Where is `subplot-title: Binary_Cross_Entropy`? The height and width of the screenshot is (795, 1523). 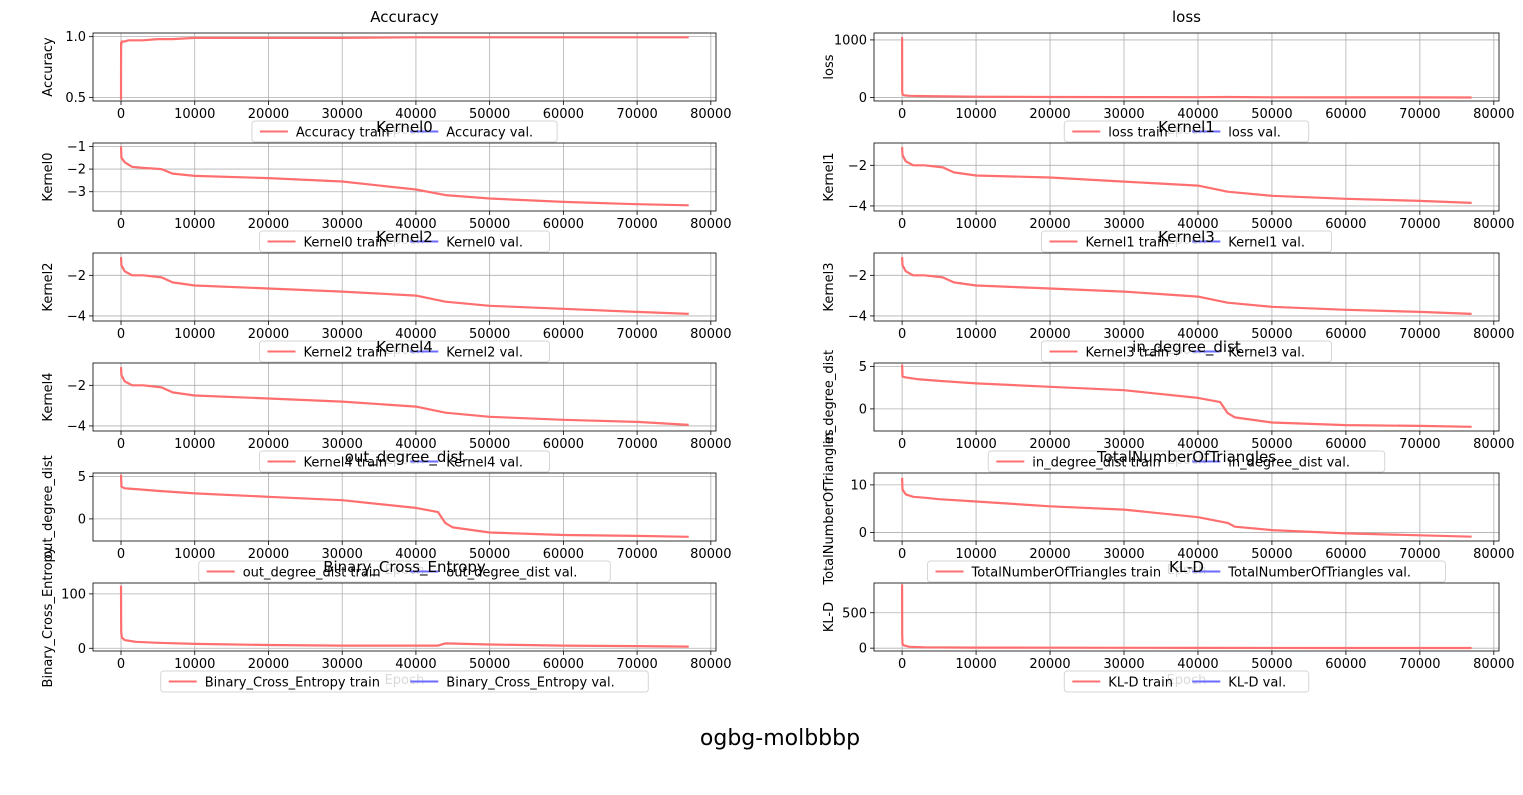 subplot-title: Binary_Cross_Entropy is located at coordinates (404, 567).